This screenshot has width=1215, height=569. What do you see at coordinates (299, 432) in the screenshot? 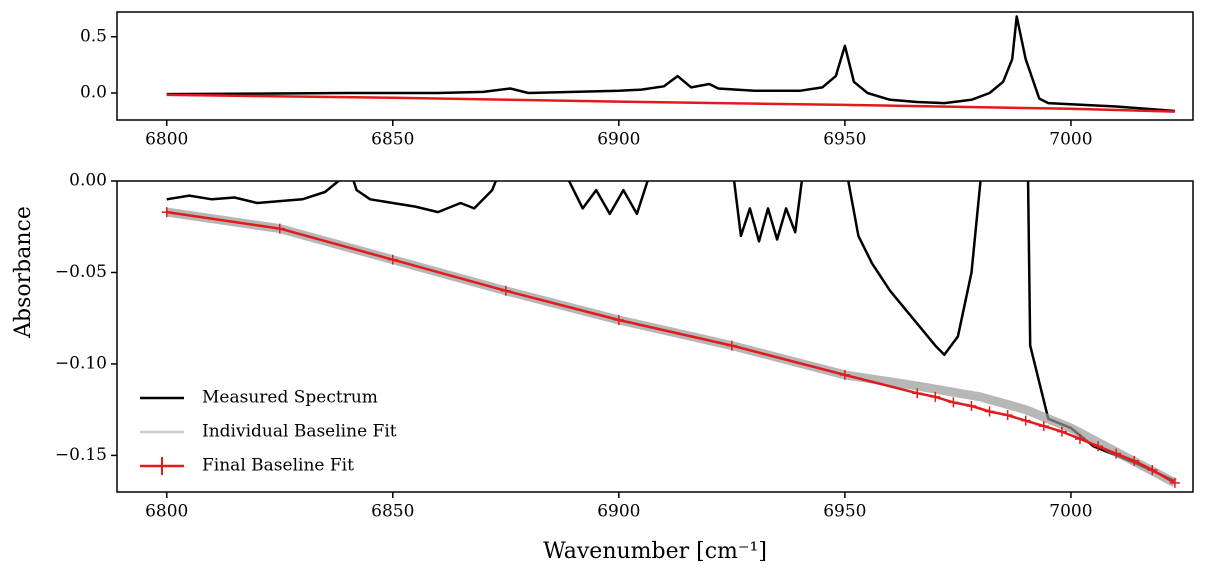
I see `legend-label: Individual Baseline Fit` at bounding box center [299, 432].